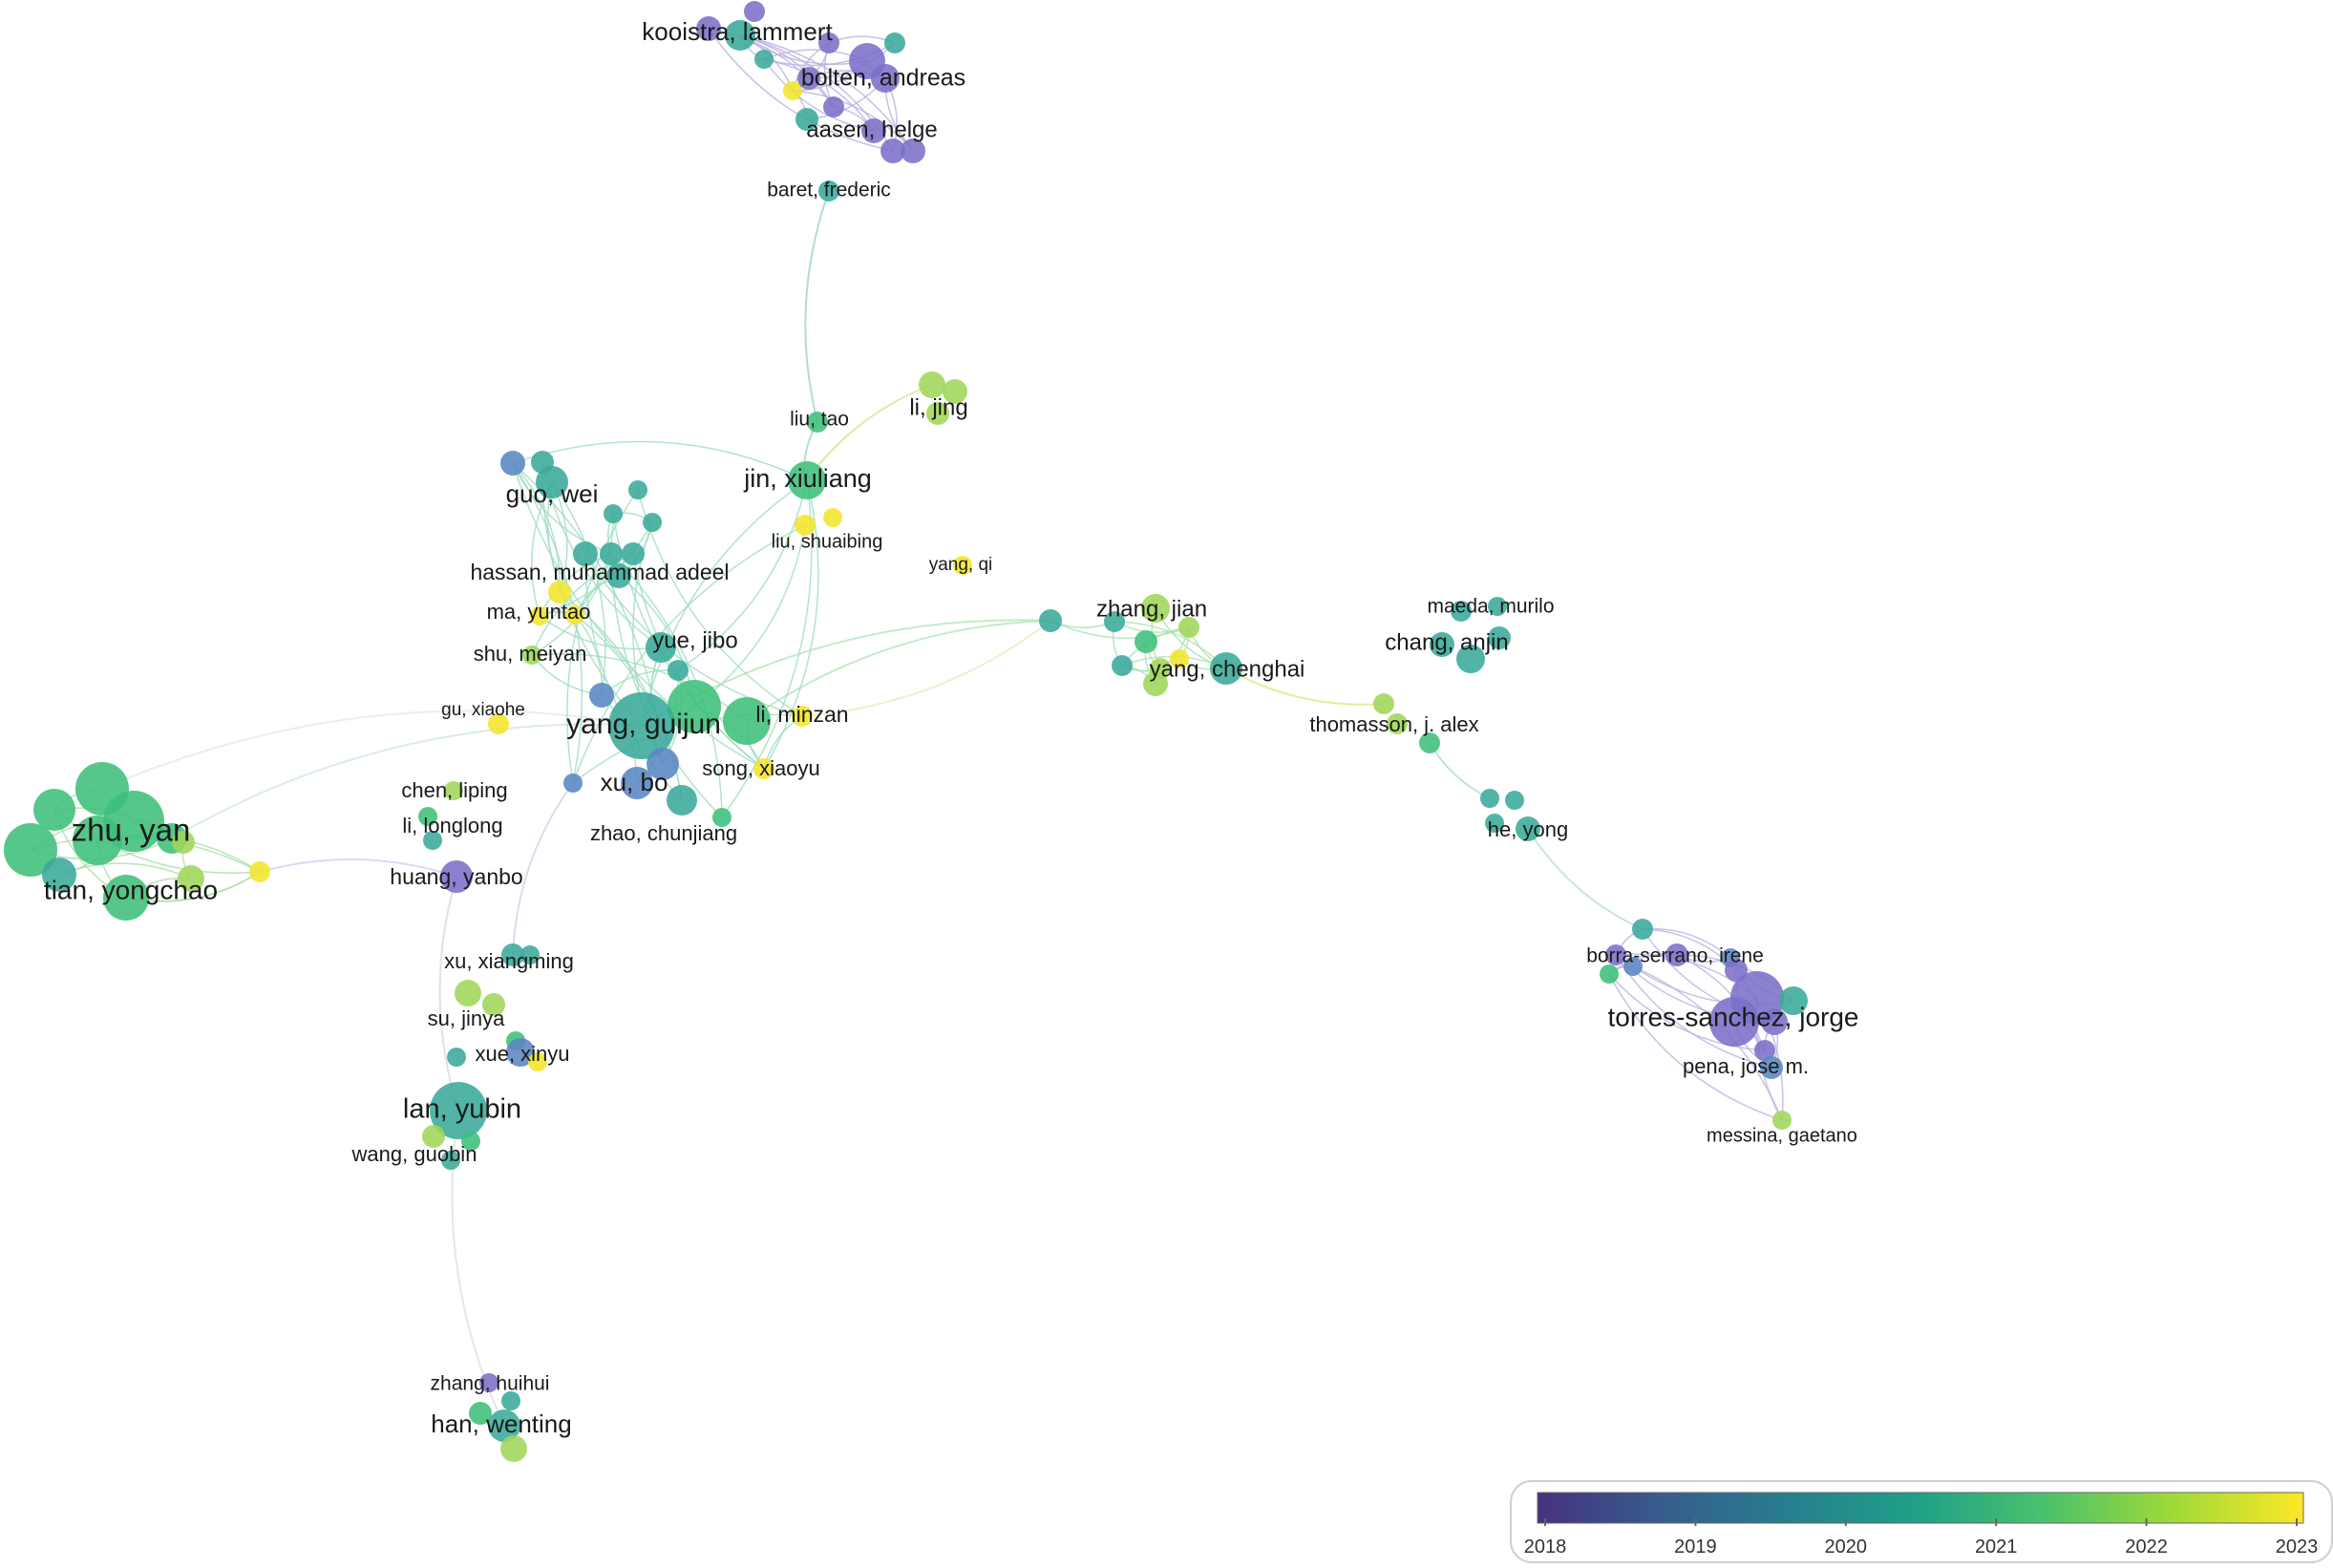  I want to click on author-label-xuxiangming: xu, xiangming, so click(509, 961).